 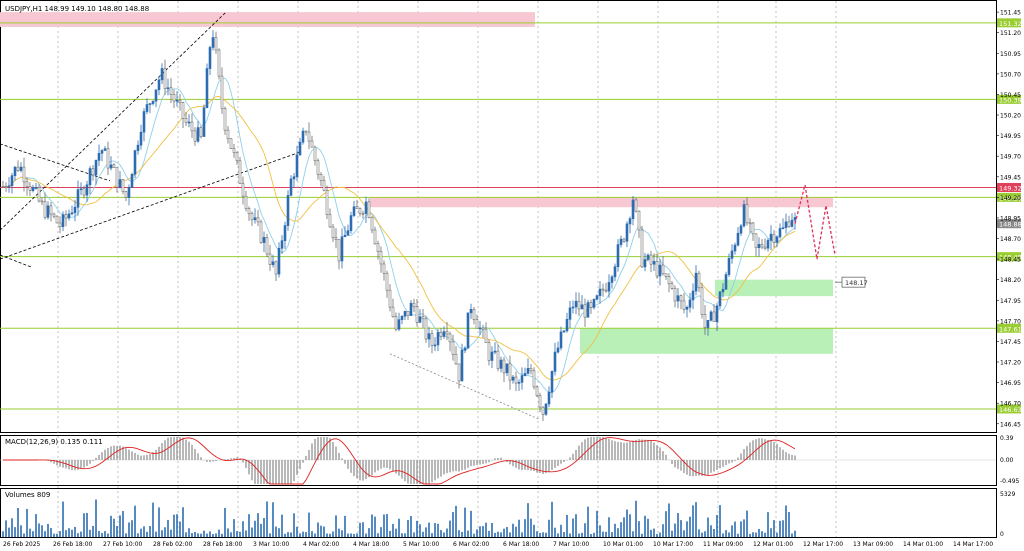 What do you see at coordinates (113, 121) in the screenshot?
I see `channel-upper` at bounding box center [113, 121].